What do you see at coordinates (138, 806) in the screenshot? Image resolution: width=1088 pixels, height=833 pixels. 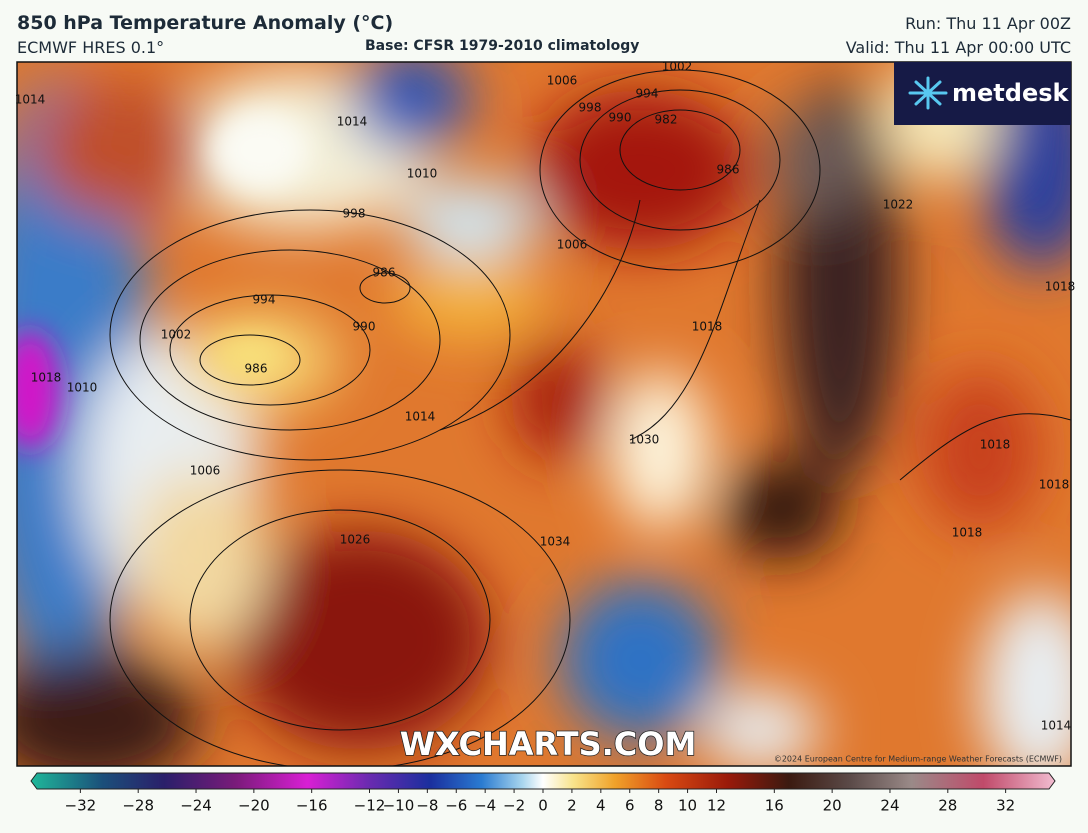 I see `colorbar-tick-label: −28` at bounding box center [138, 806].